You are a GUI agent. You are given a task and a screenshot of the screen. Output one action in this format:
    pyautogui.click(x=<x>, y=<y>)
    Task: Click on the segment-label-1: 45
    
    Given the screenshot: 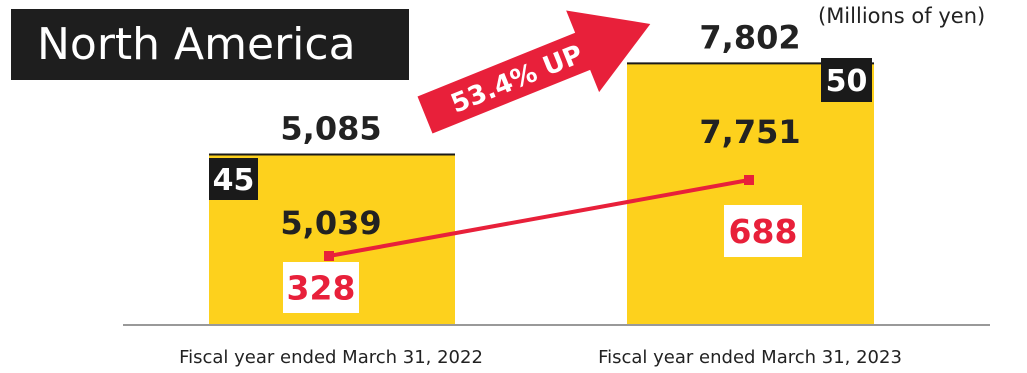 What is the action you would take?
    pyautogui.click(x=234, y=180)
    